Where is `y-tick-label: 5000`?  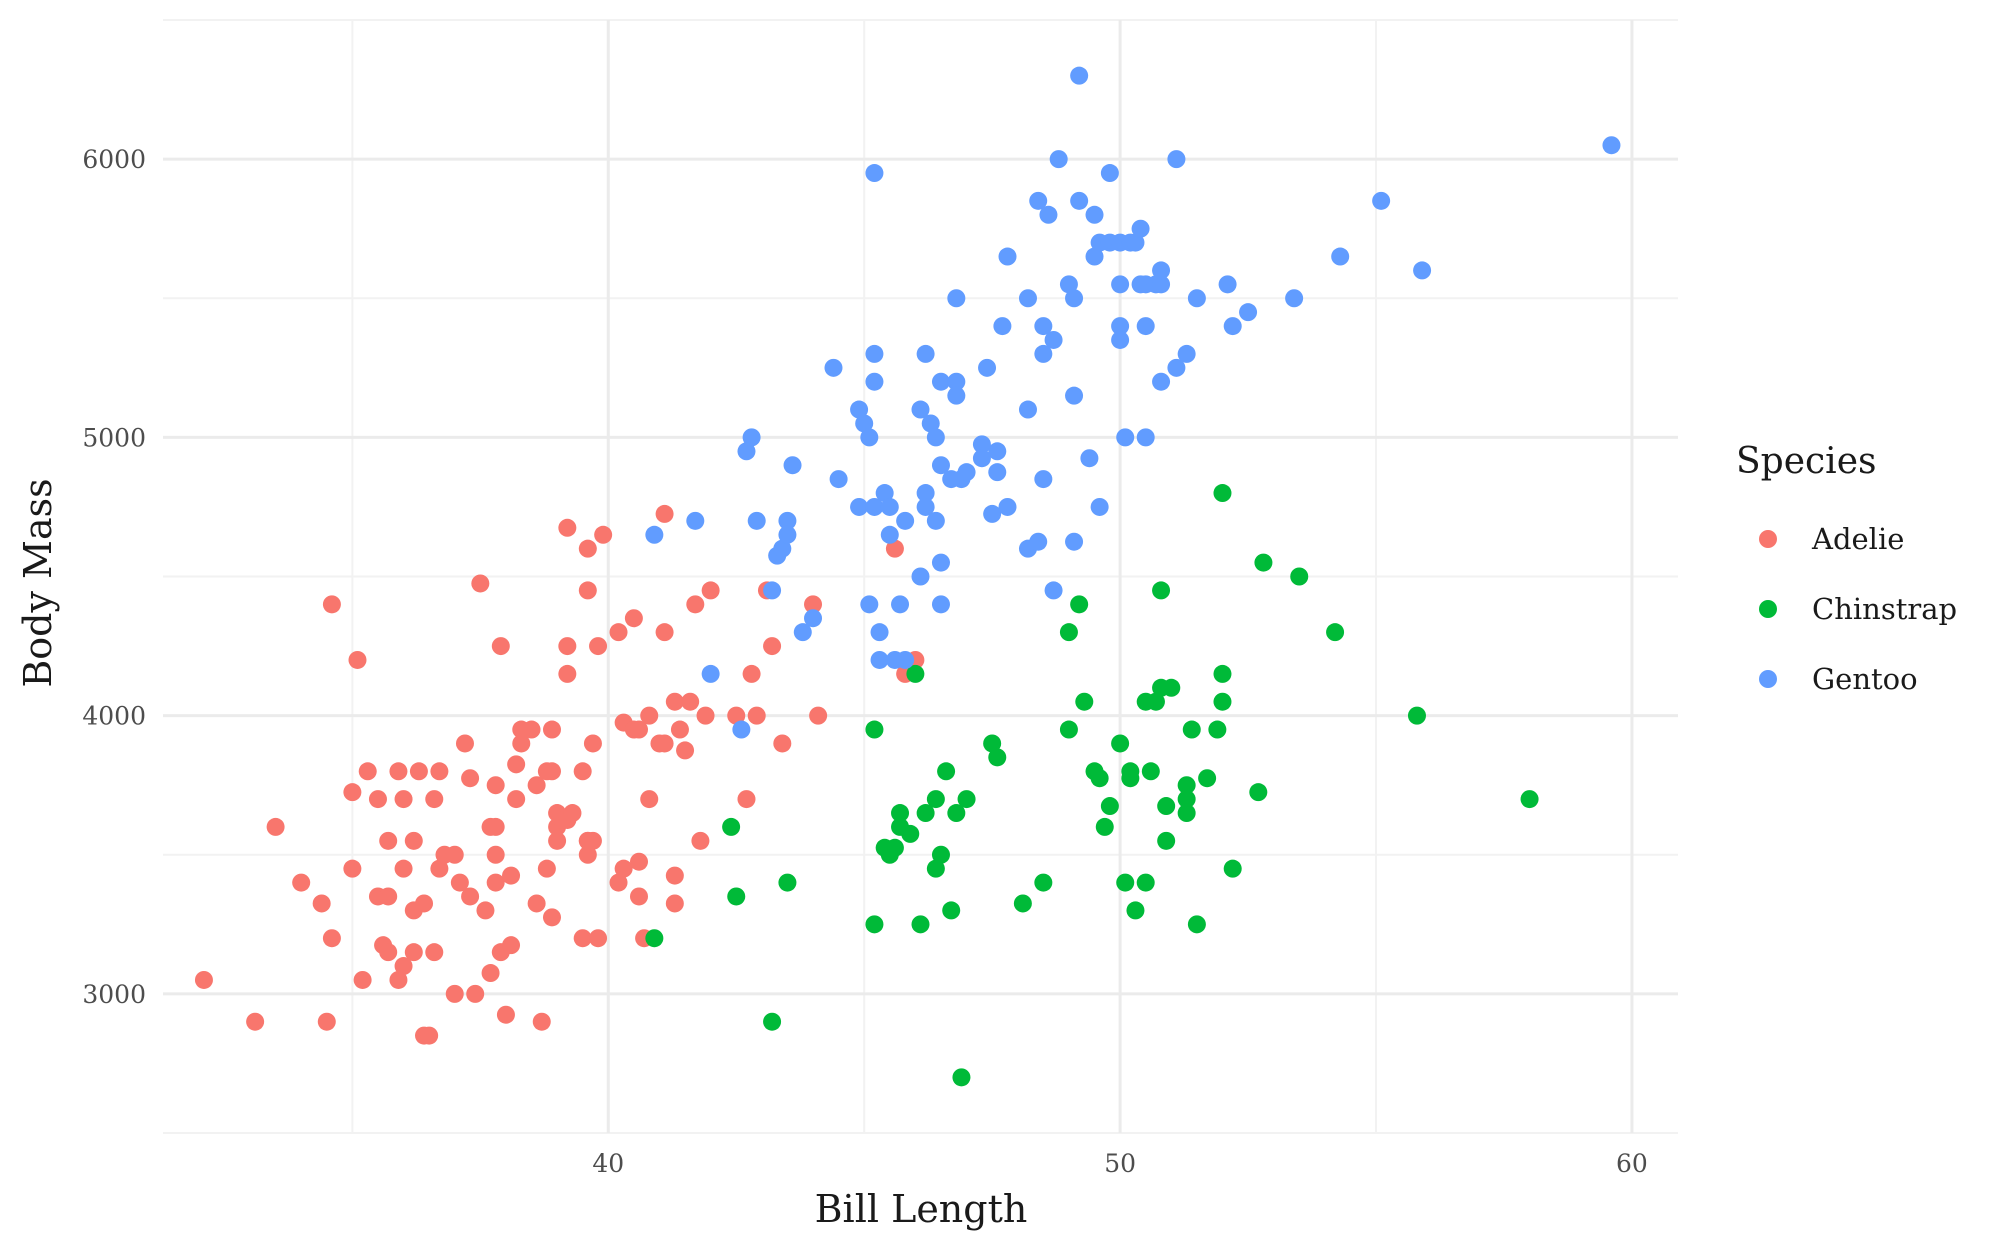
y-tick-label: 5000 is located at coordinates (114, 437).